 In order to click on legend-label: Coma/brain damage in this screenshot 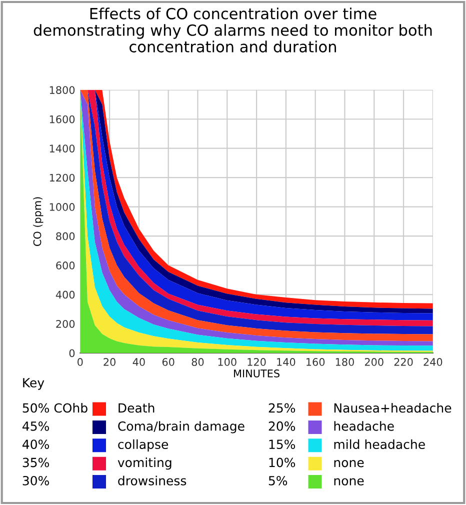, I will do `click(181, 427)`.